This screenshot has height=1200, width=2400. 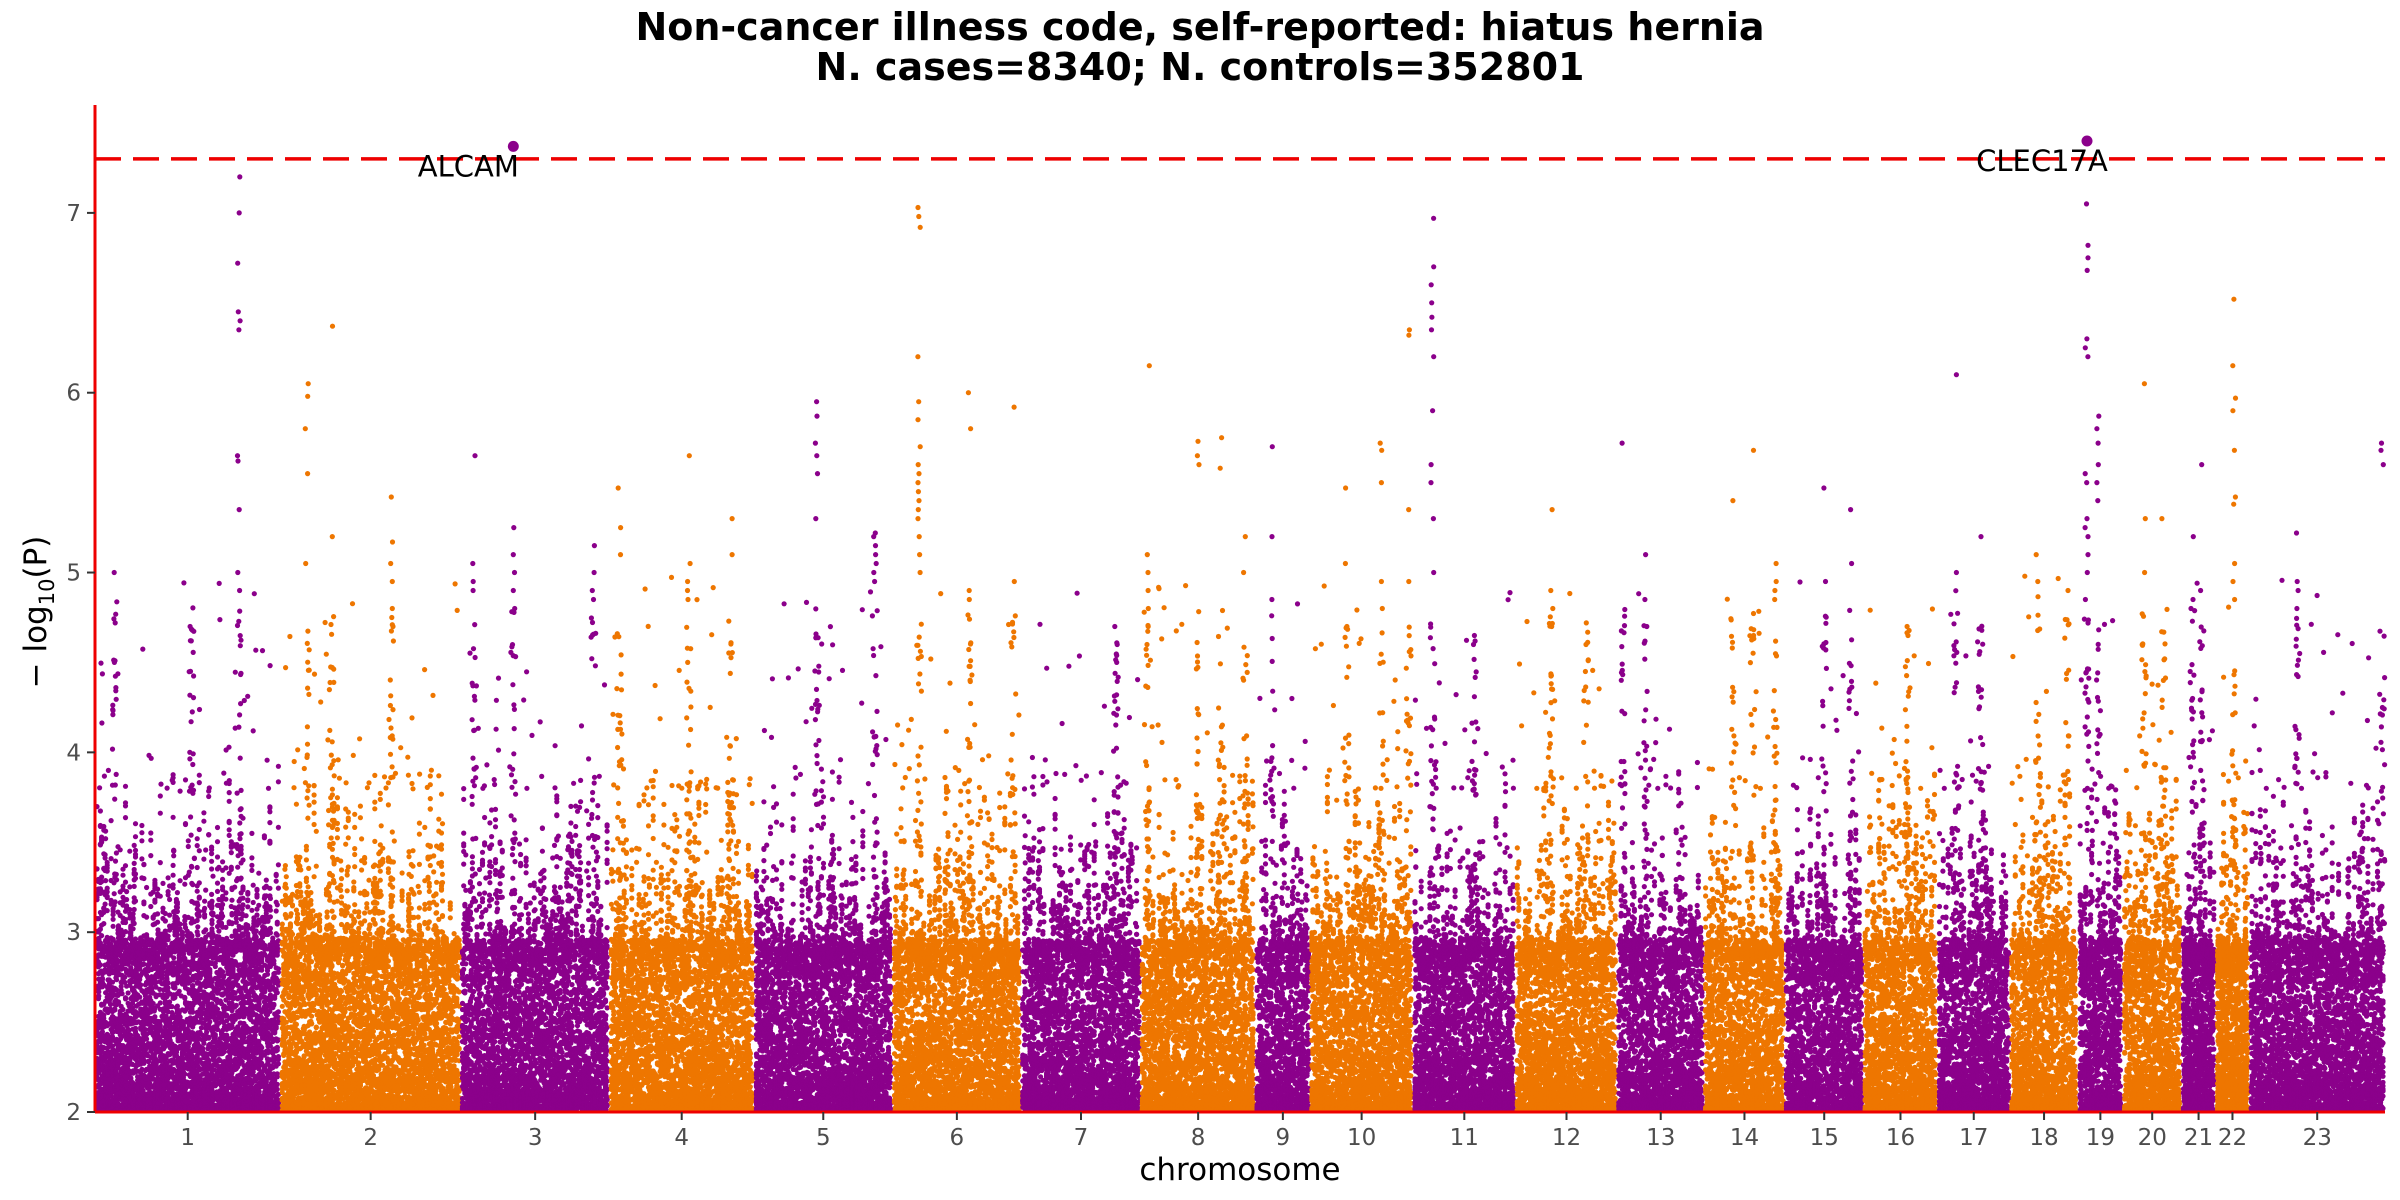 I want to click on chromosome-1-points, so click(x=187, y=643).